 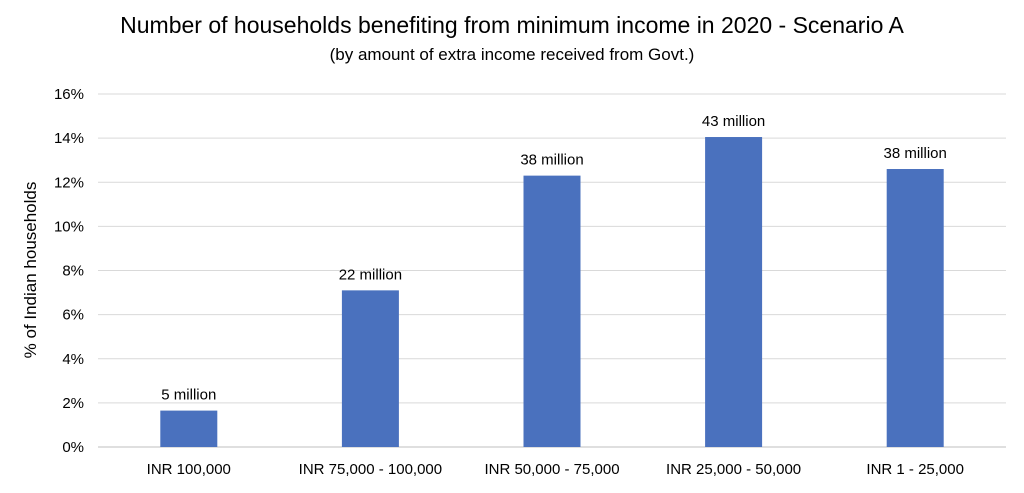 What do you see at coordinates (73, 315) in the screenshot?
I see `y-tick-label: 6%` at bounding box center [73, 315].